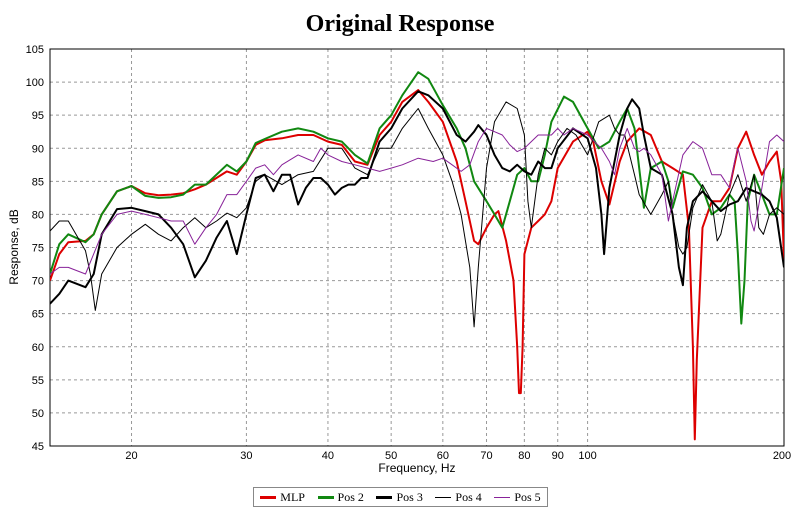  Describe the element at coordinates (38, 249) in the screenshot. I see `y-tick-label: 75` at that location.